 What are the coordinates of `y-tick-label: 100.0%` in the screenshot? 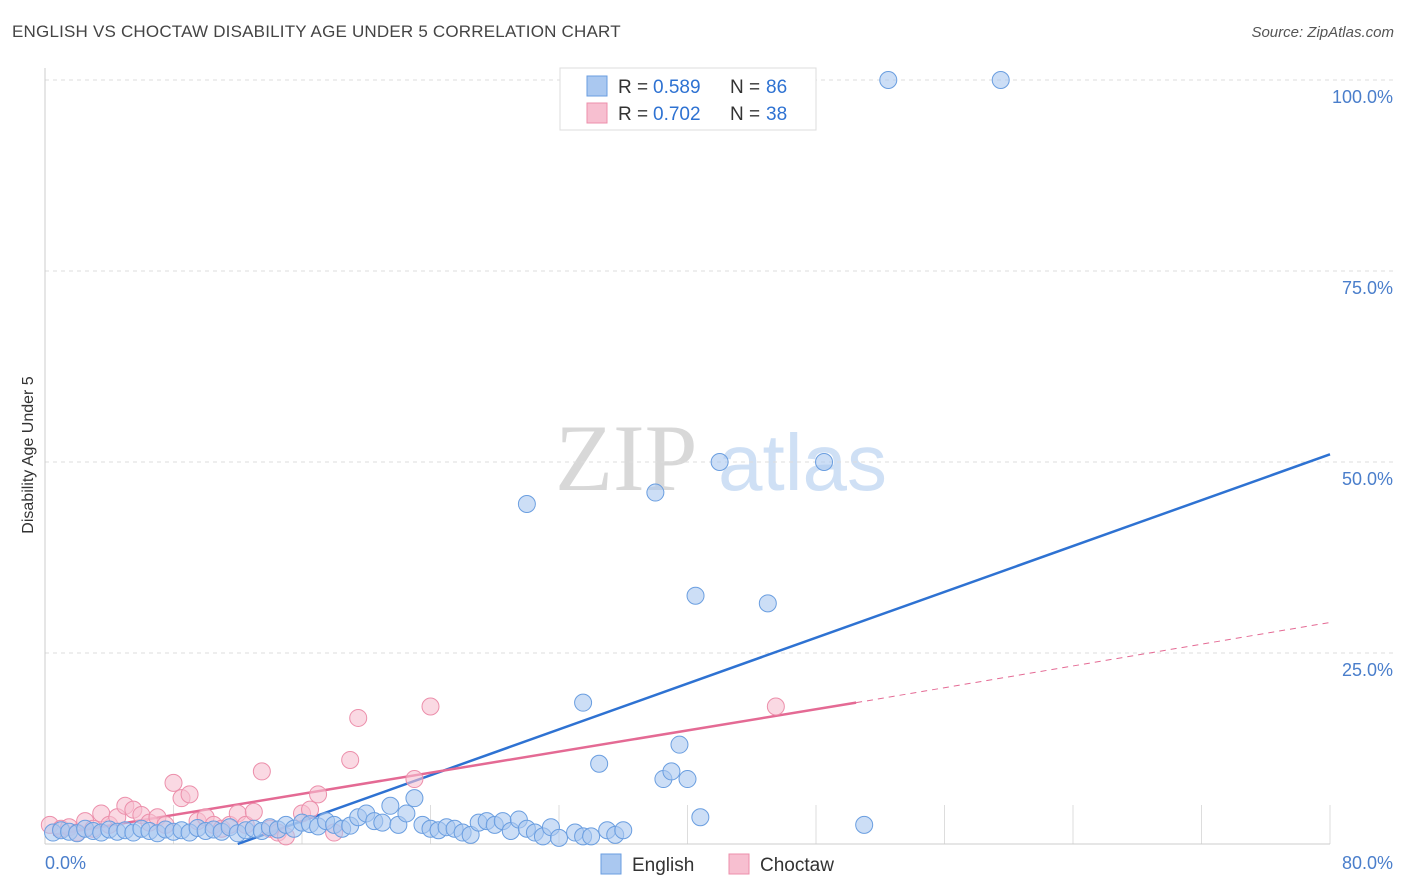 It's located at (1362, 97).